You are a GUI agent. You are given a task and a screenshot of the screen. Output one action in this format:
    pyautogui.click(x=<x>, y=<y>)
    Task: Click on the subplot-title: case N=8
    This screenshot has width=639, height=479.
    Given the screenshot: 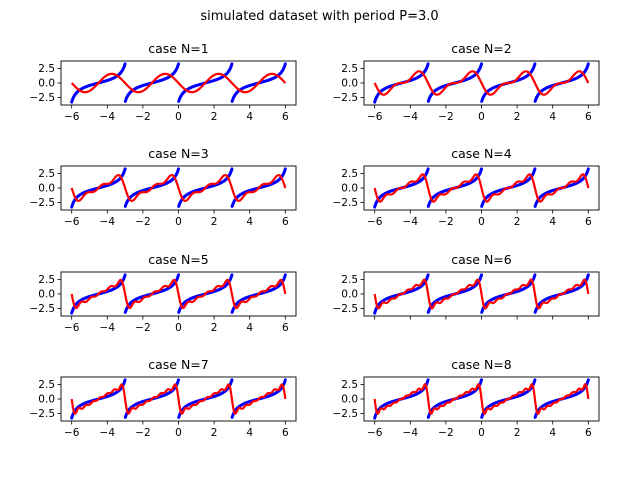 What is the action you would take?
    pyautogui.click(x=481, y=364)
    